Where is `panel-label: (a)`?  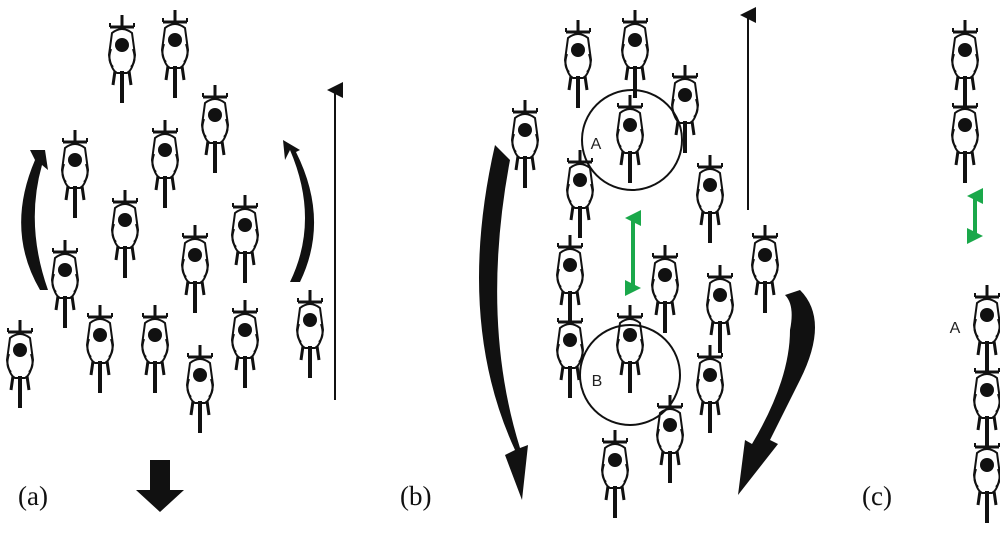 panel-label: (a) is located at coordinates (33, 496).